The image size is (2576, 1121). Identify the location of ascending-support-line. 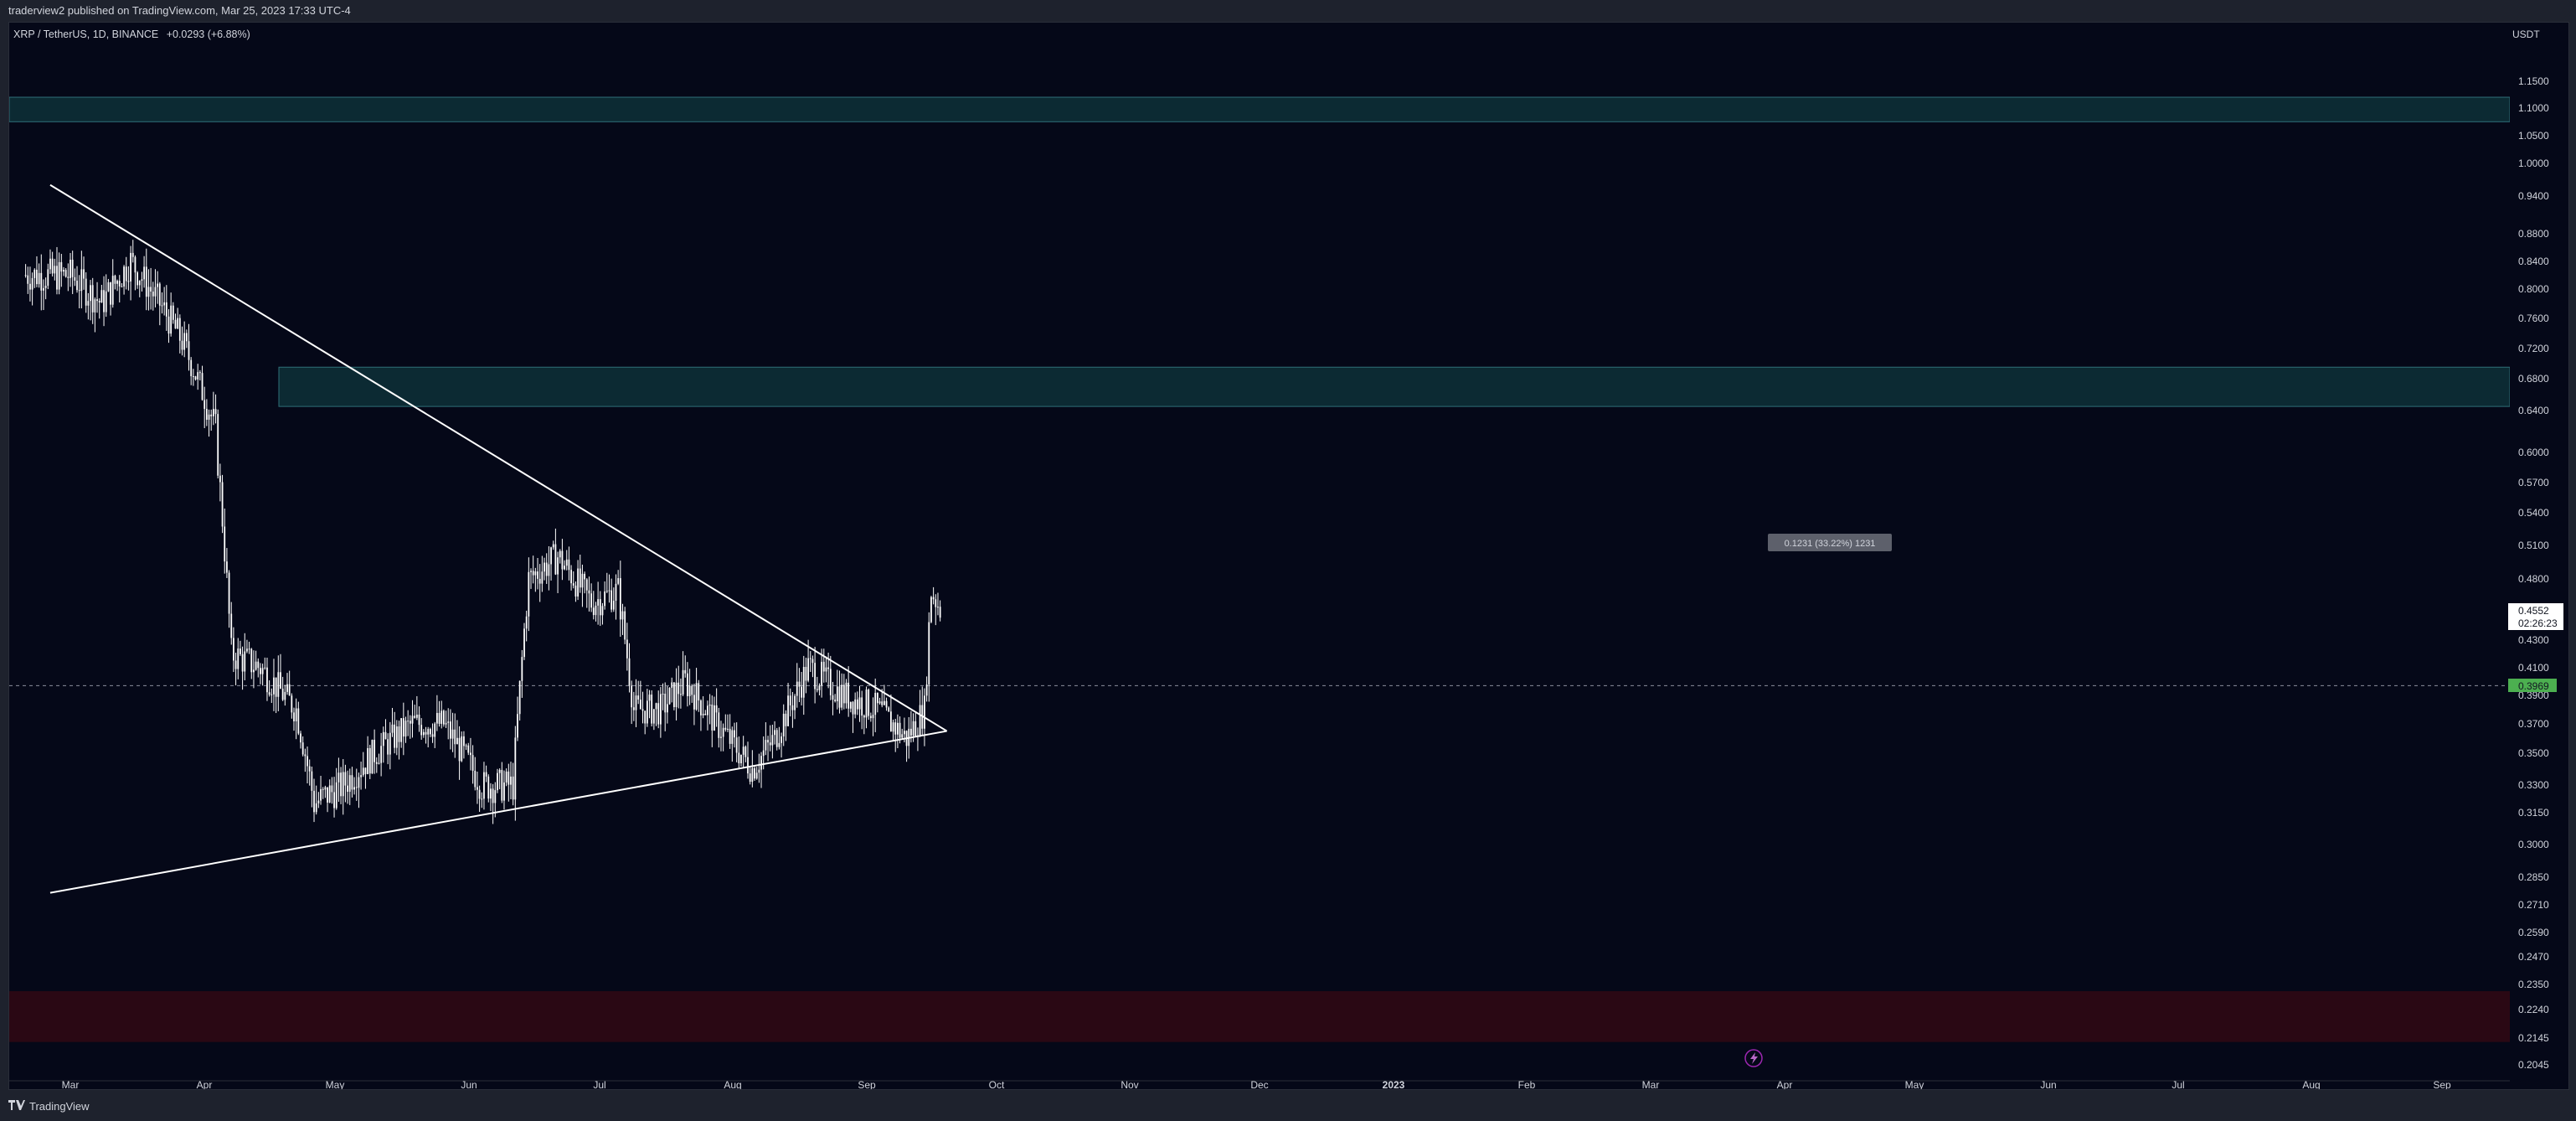
(498, 812).